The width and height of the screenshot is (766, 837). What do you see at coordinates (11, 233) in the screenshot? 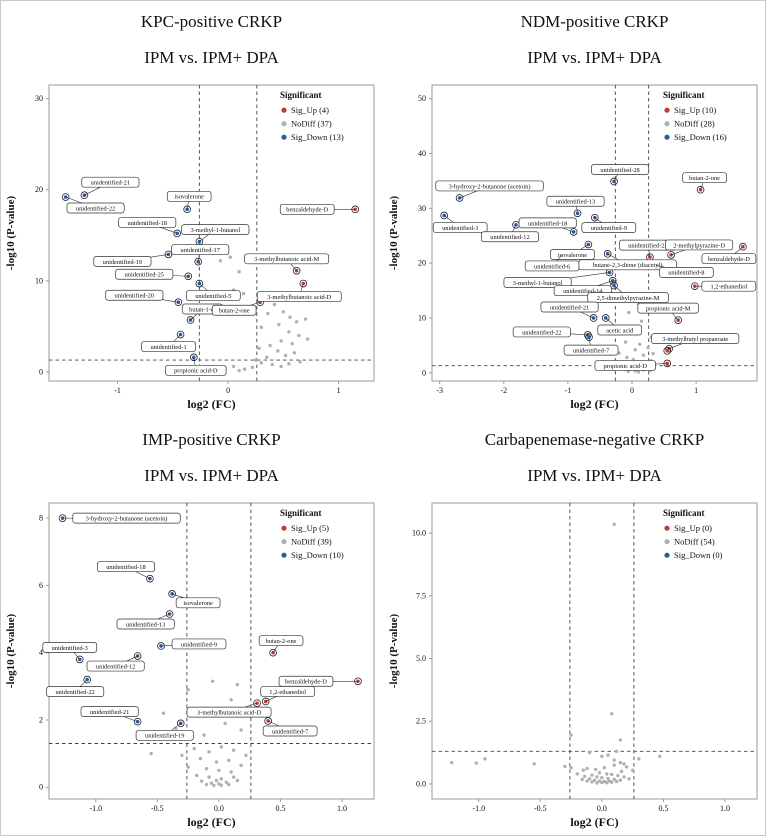
I see `y-axis-title: -log10 (P-value)` at bounding box center [11, 233].